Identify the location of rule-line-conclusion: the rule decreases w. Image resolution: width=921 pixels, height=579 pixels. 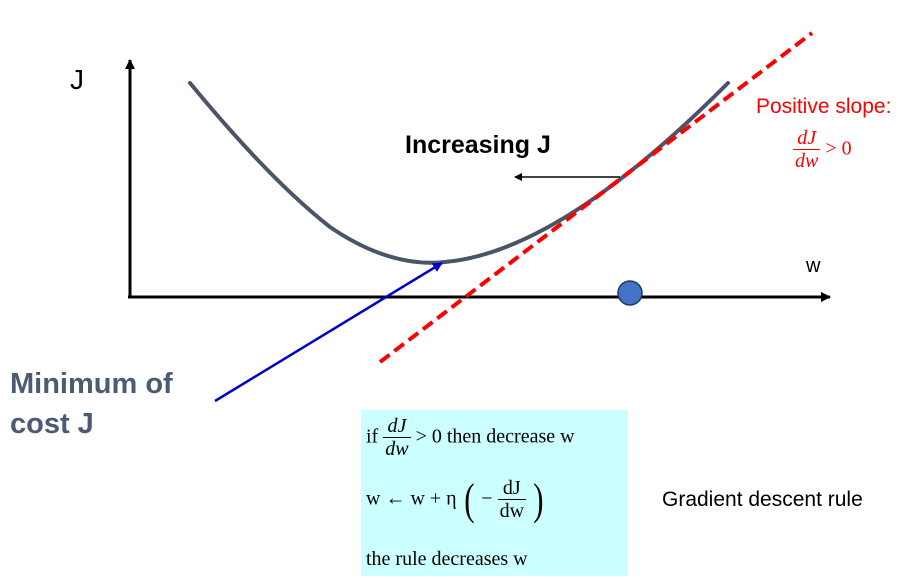
(447, 559).